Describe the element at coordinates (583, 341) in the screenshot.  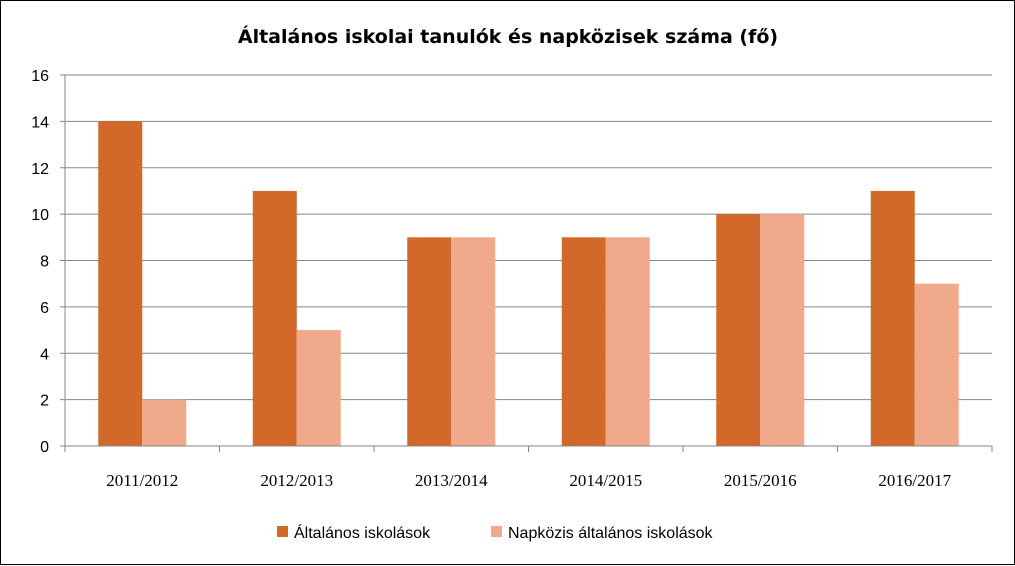
I see `bar-altalanos-iskolasok-2014-2015` at that location.